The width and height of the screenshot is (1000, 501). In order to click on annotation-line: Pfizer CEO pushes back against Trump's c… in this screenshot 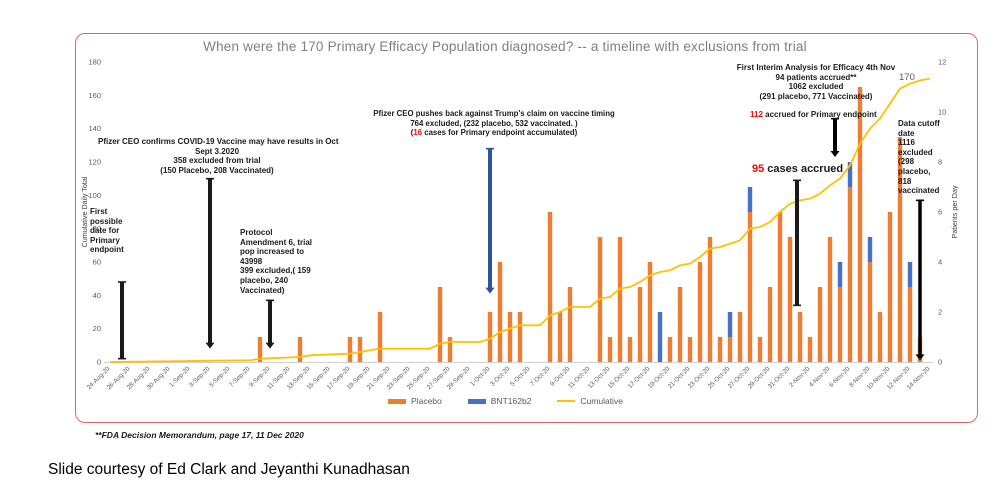, I will do `click(494, 113)`.